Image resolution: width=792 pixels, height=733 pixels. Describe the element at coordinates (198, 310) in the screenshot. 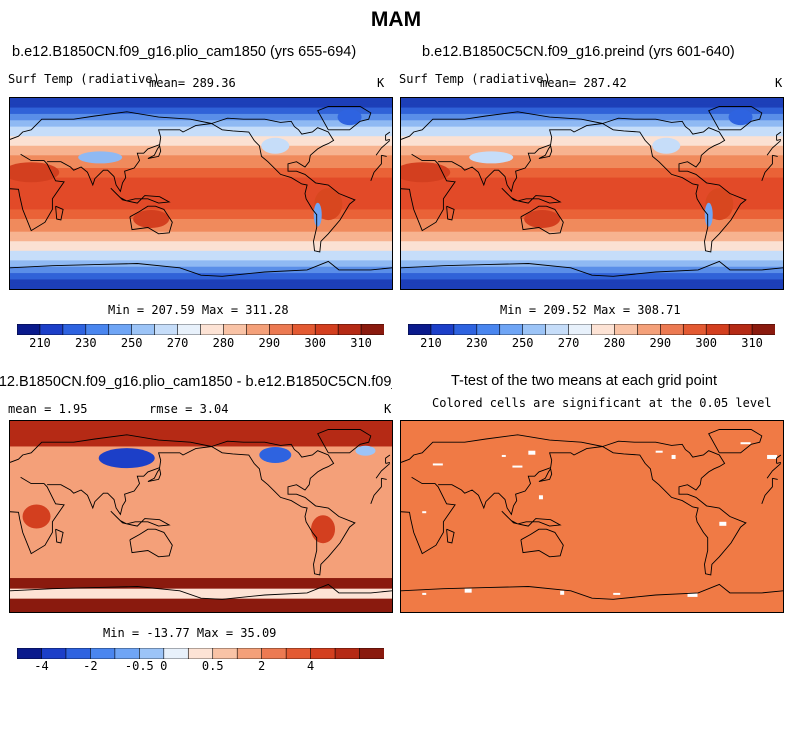

I see `panel1-stats: Min = 207.59 Max = 311.28` at that location.